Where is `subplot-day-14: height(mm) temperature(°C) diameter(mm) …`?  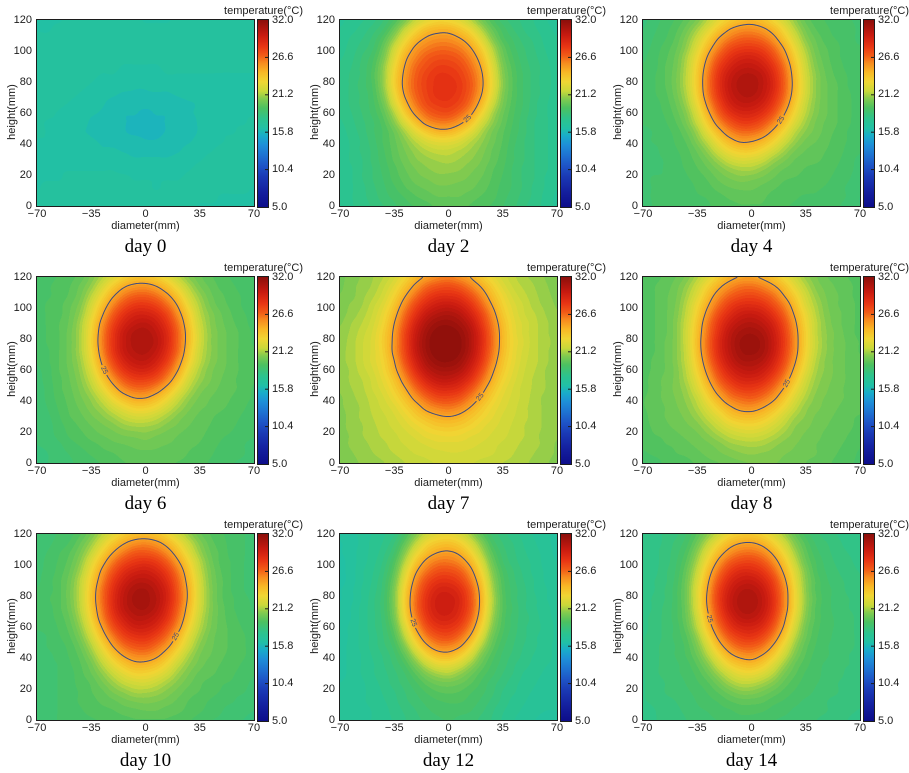
subplot-day-14: height(mm) temperature(°C) diameter(mm) … is located at coordinates (757, 643).